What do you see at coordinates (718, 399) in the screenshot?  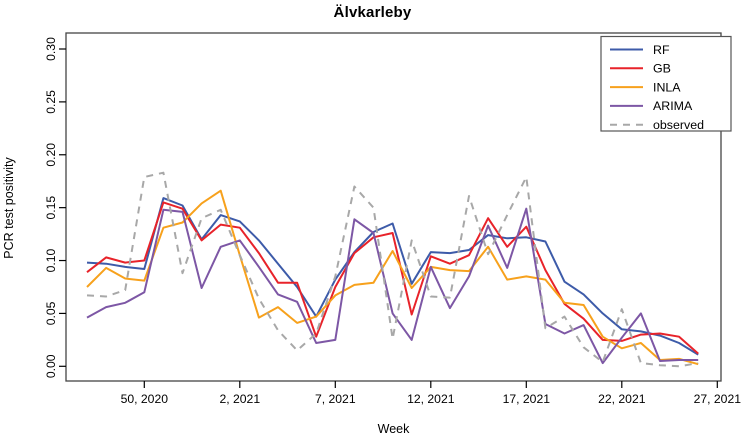 I see `x-tick-label: 27, 2021` at bounding box center [718, 399].